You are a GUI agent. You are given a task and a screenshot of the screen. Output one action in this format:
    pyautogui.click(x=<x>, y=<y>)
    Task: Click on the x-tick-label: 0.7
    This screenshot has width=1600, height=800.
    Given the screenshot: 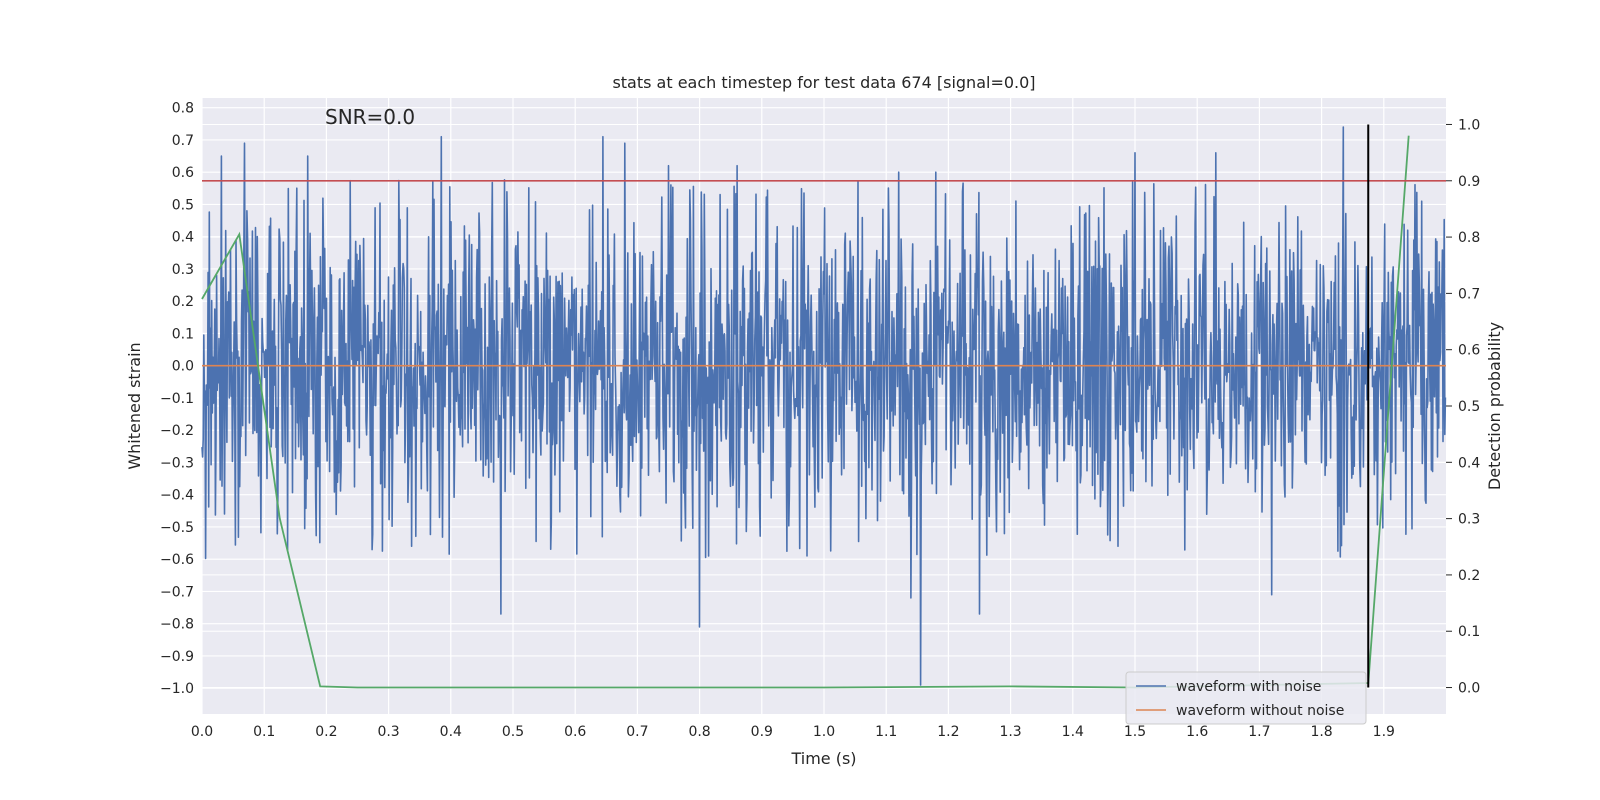 What is the action you would take?
    pyautogui.click(x=637, y=732)
    